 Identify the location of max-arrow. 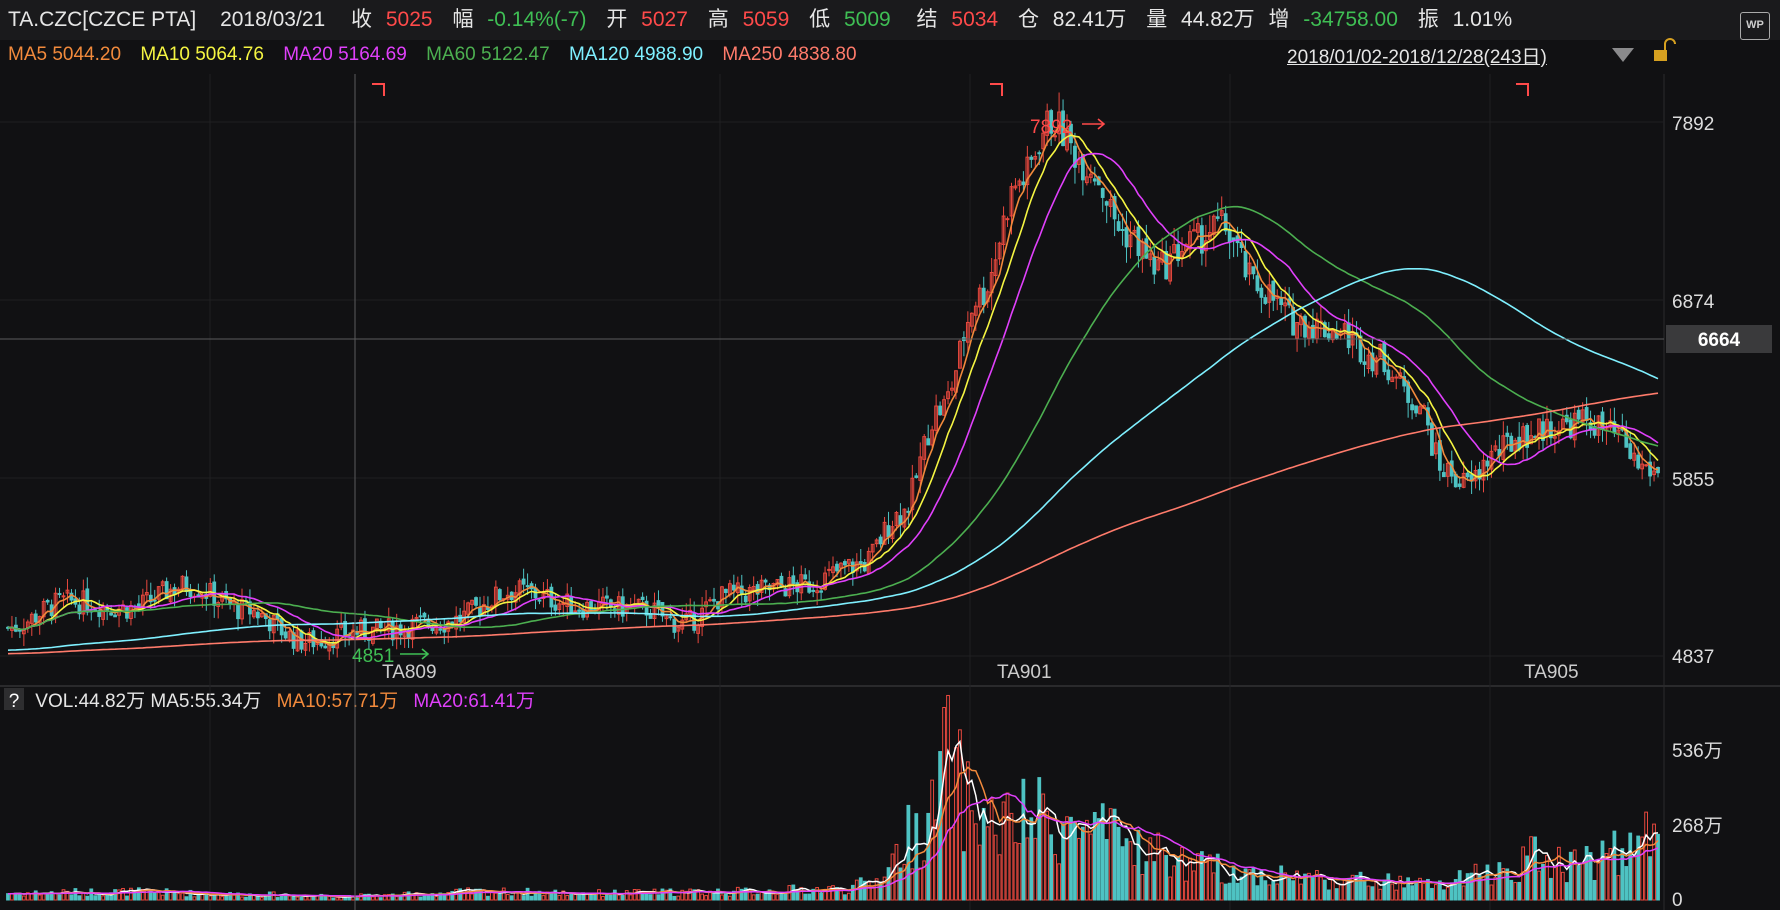
(1094, 124).